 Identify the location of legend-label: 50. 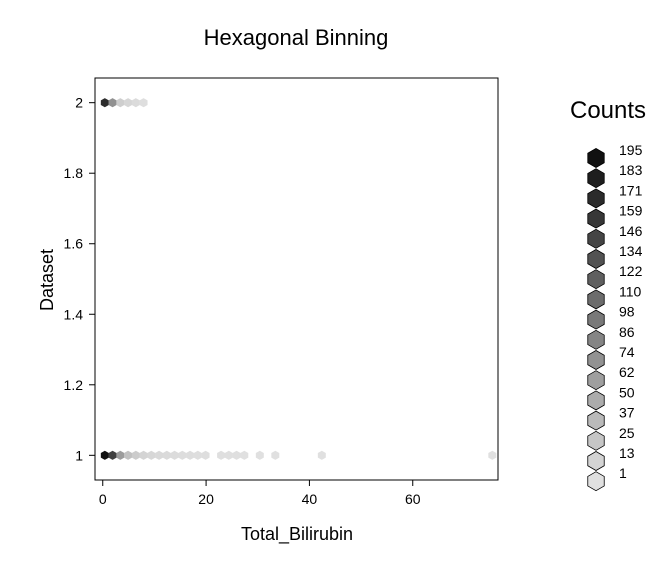
(627, 392).